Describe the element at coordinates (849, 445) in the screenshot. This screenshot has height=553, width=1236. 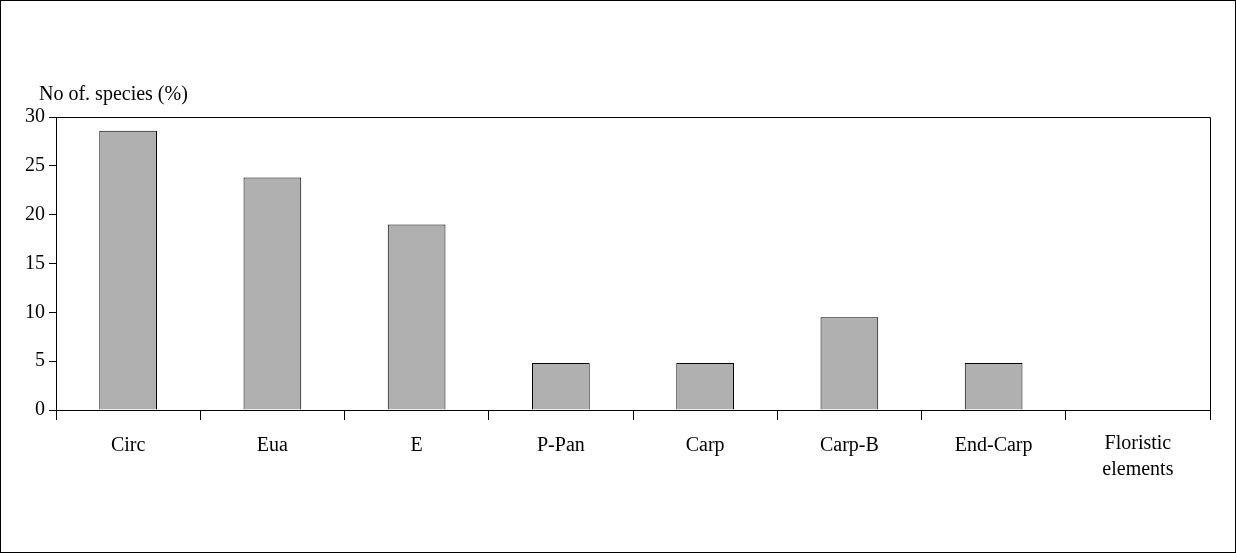
I see `x-tick-label: Carp-B` at that location.